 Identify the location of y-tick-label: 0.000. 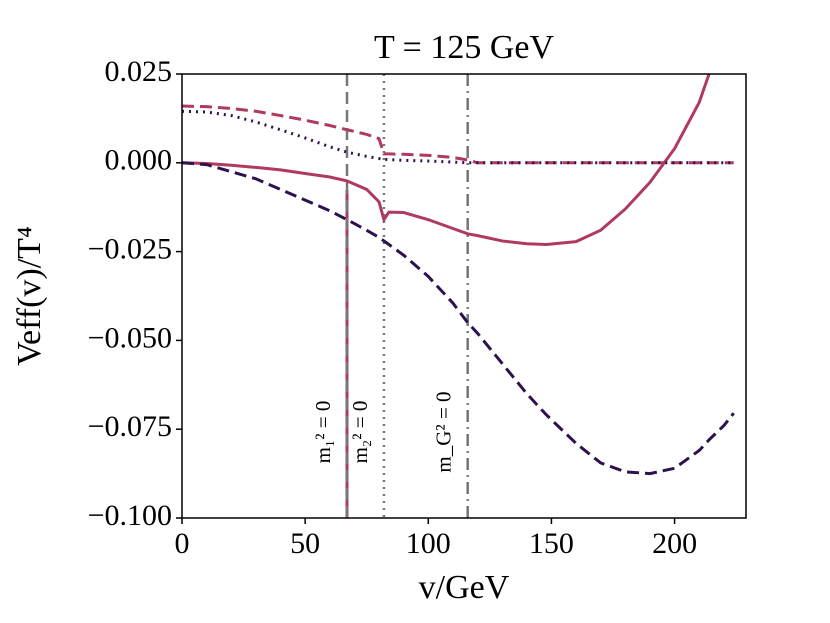
(139, 160).